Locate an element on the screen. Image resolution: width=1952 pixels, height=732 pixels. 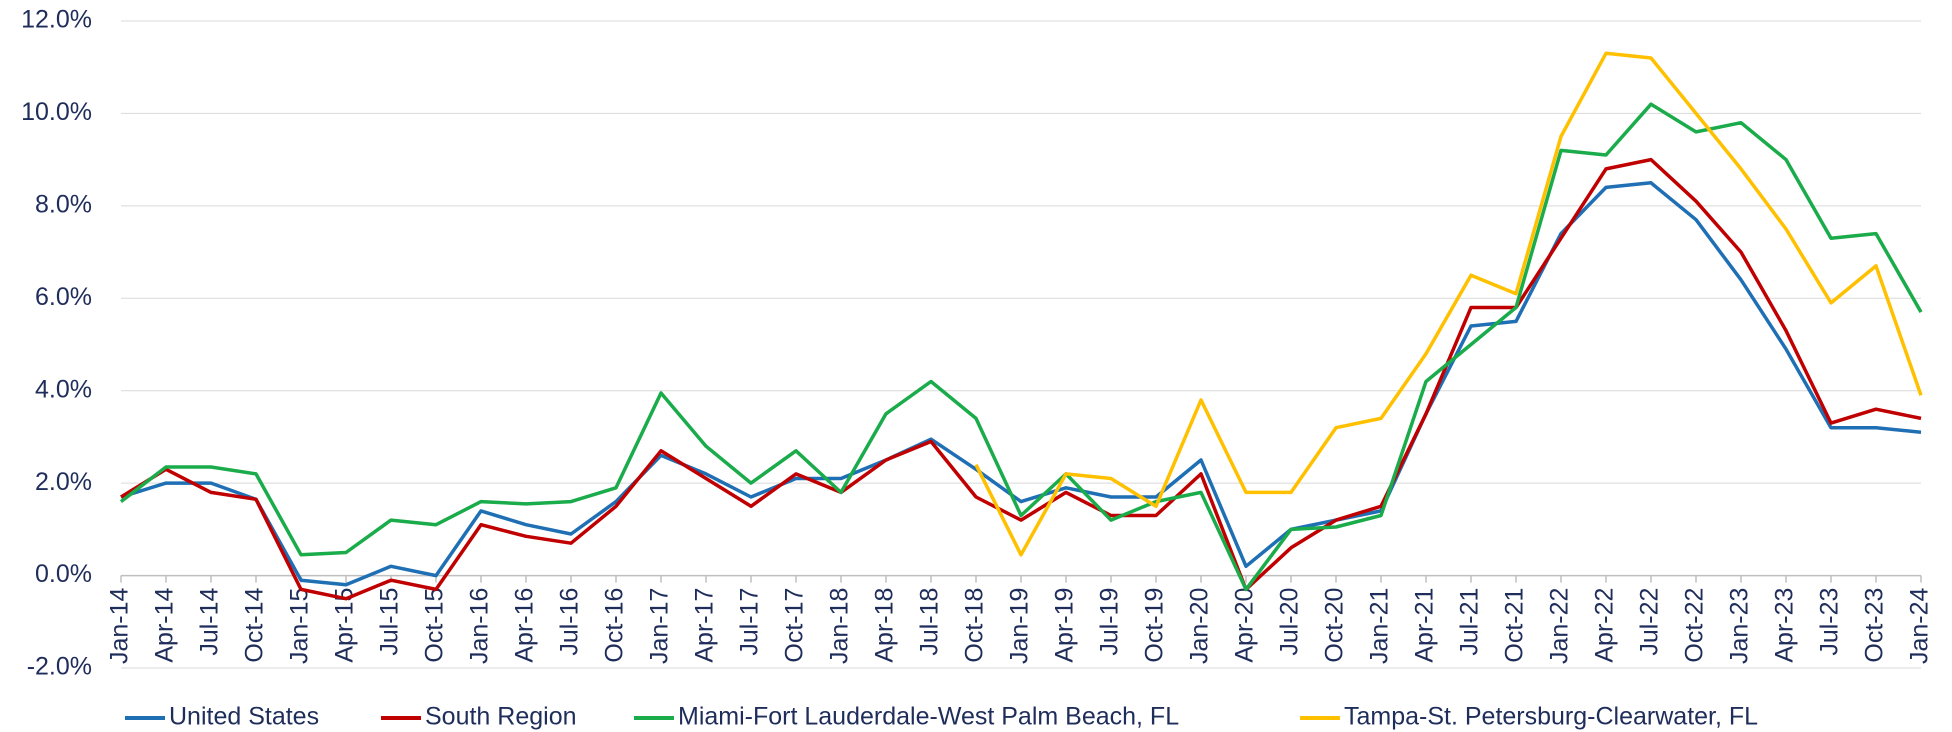
x-tick-label: Jan-17 is located at coordinates (660, 626).